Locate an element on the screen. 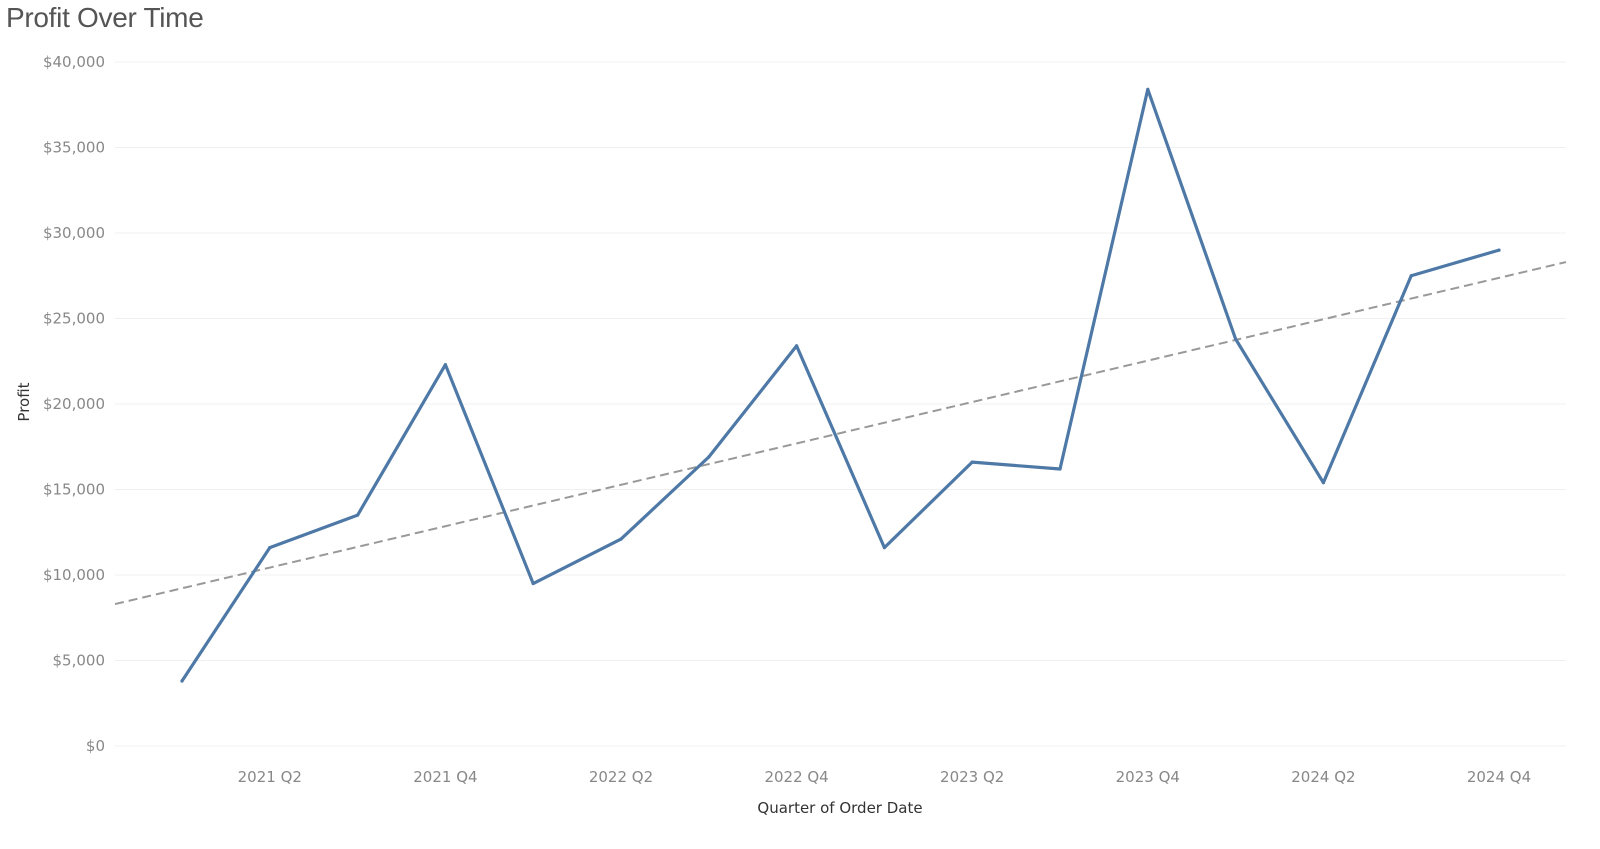 This screenshot has height=849, width=1600. x-axis-title: Quarter of Order Date is located at coordinates (839, 808).